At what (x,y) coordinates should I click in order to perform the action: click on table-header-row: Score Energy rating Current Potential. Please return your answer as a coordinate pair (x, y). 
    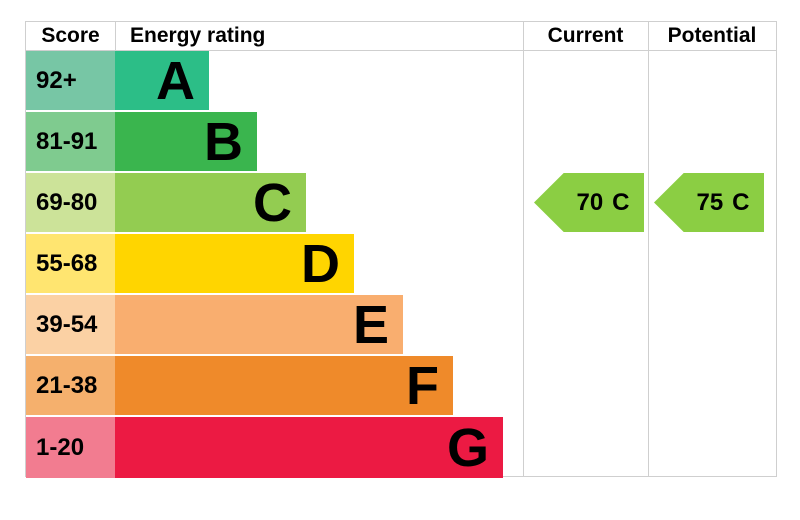
    Looking at the image, I should click on (401, 36).